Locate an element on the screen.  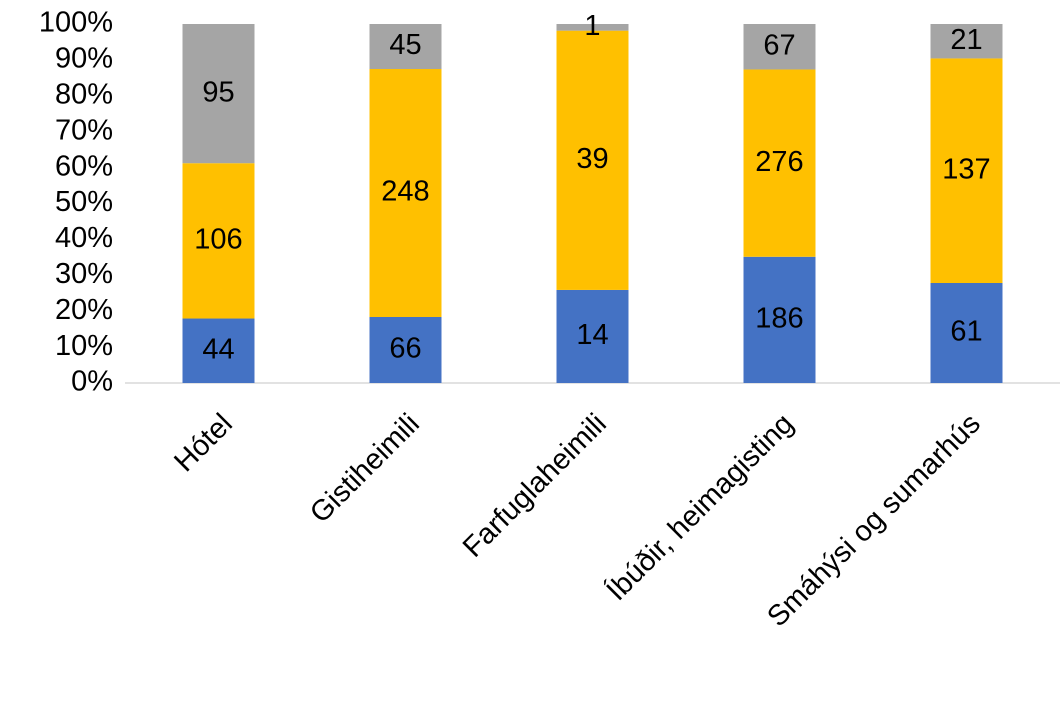
y-tick-label: 50% is located at coordinates (84, 202).